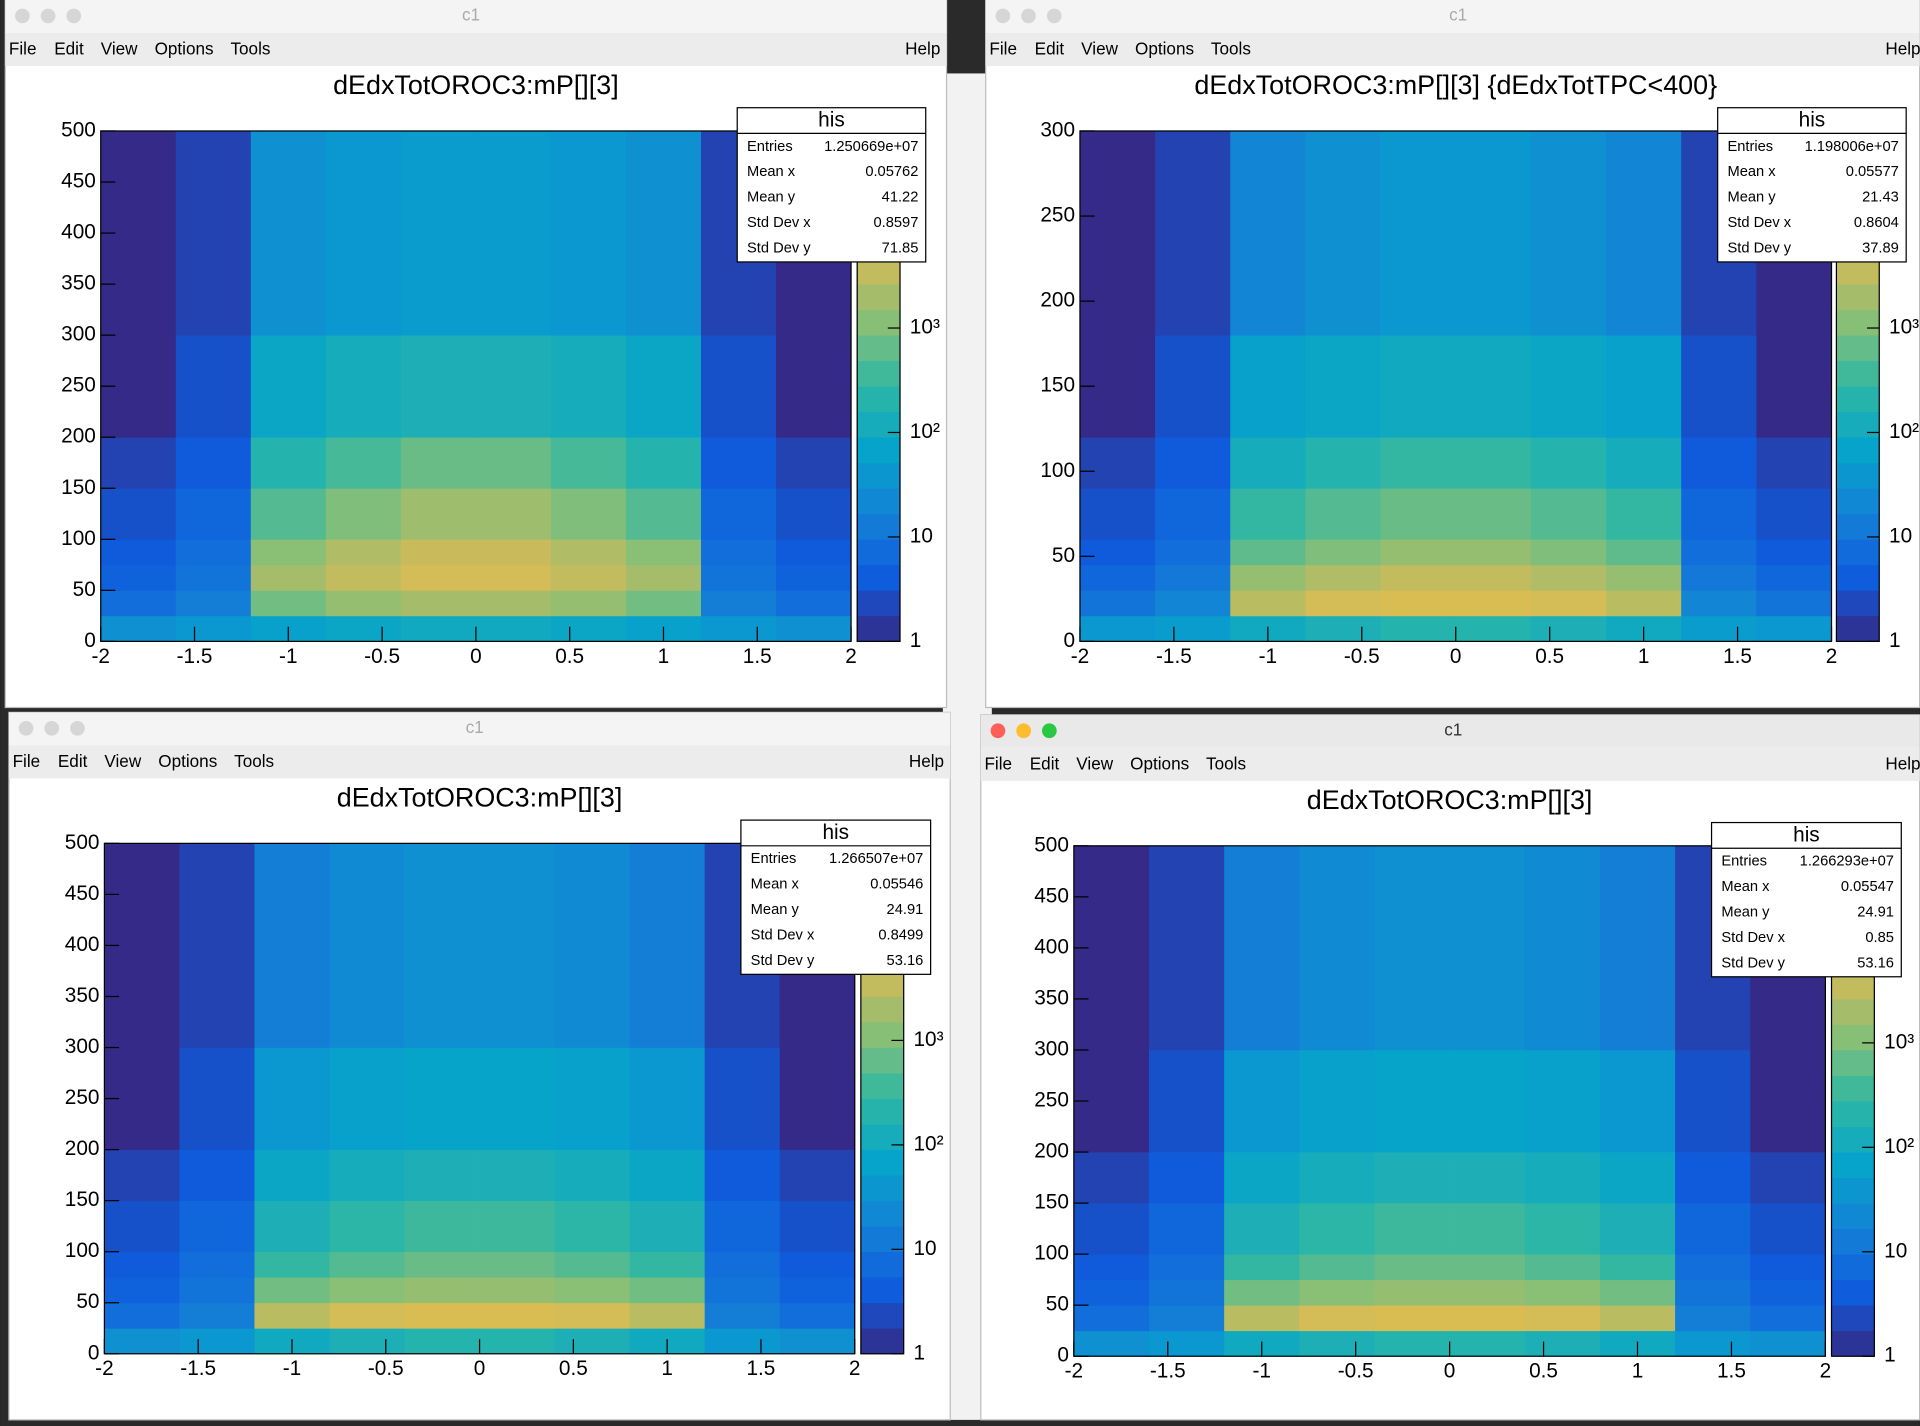  I want to click on y-tick-label: 100, so click(1051, 1253).